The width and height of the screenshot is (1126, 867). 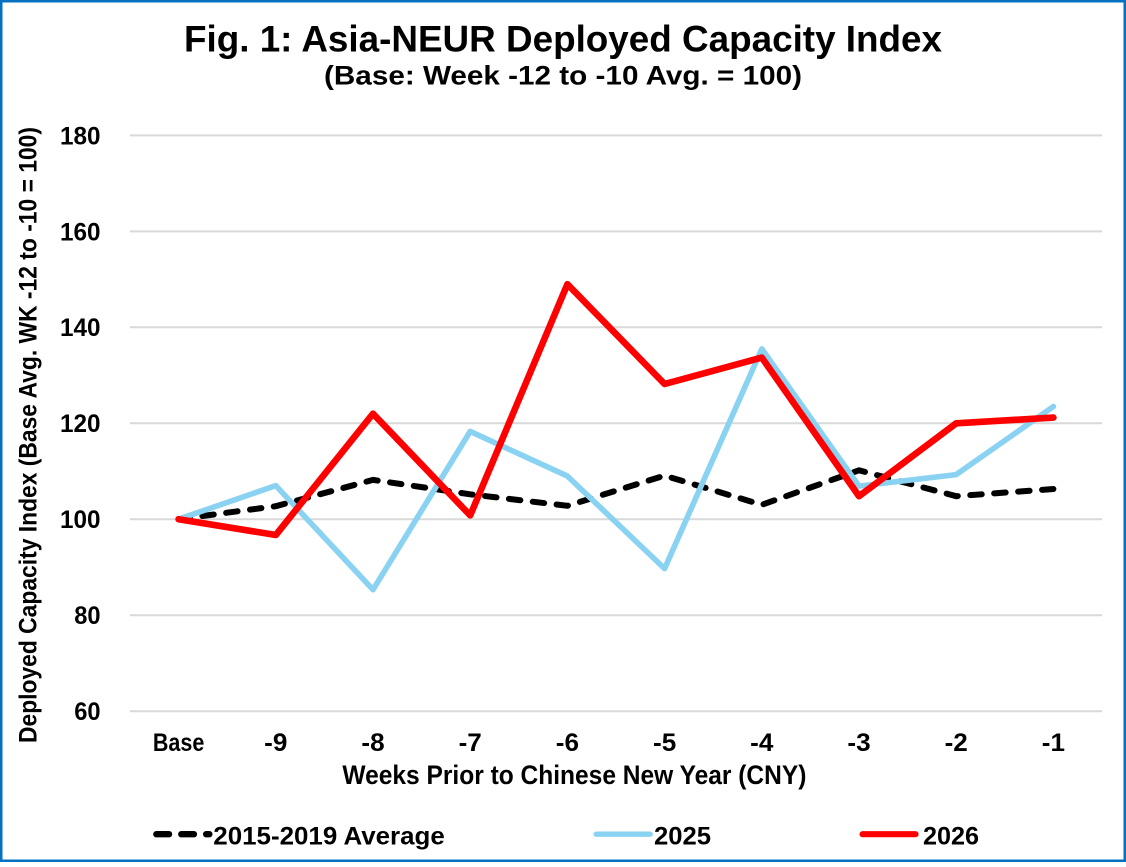 I want to click on svg-text: -7, so click(x=470, y=743).